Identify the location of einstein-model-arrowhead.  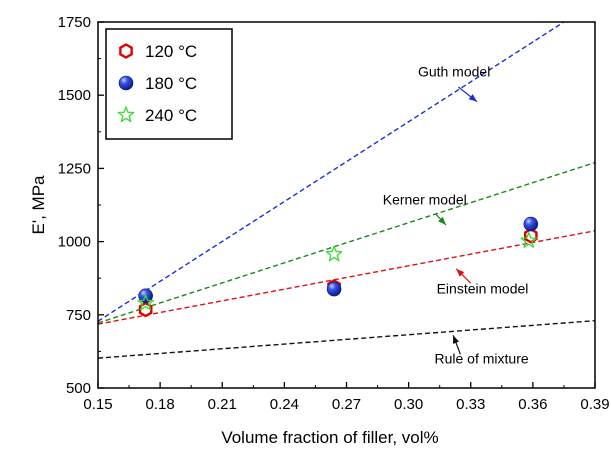
(460, 272).